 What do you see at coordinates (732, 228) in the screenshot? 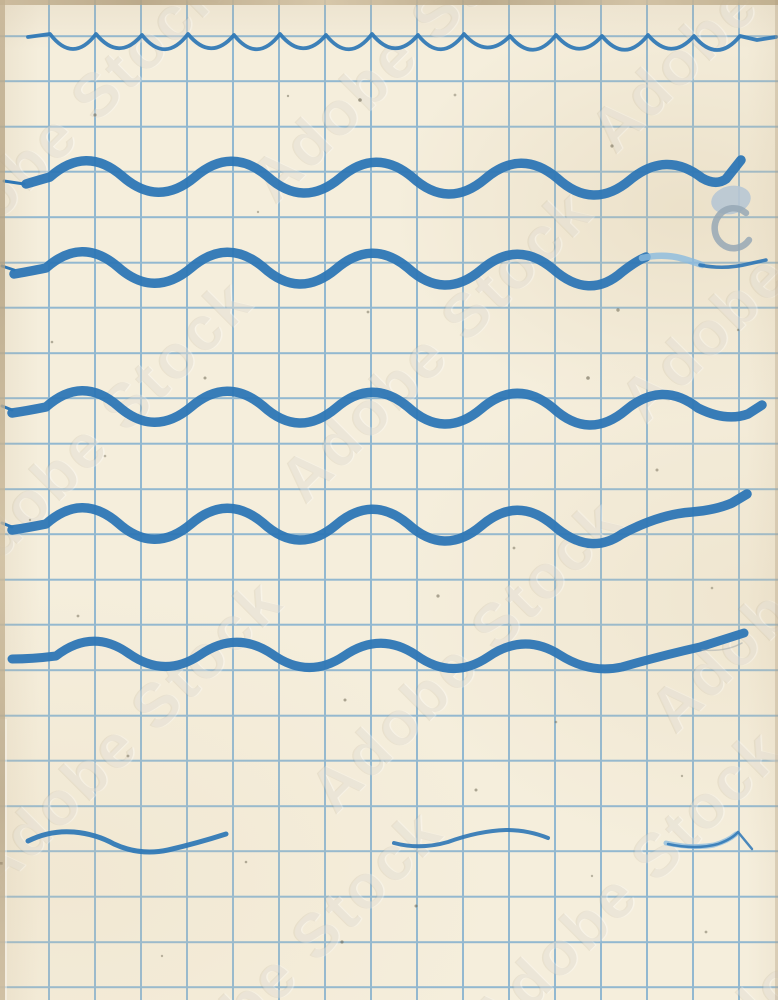
I see `paint-blob-ring` at bounding box center [732, 228].